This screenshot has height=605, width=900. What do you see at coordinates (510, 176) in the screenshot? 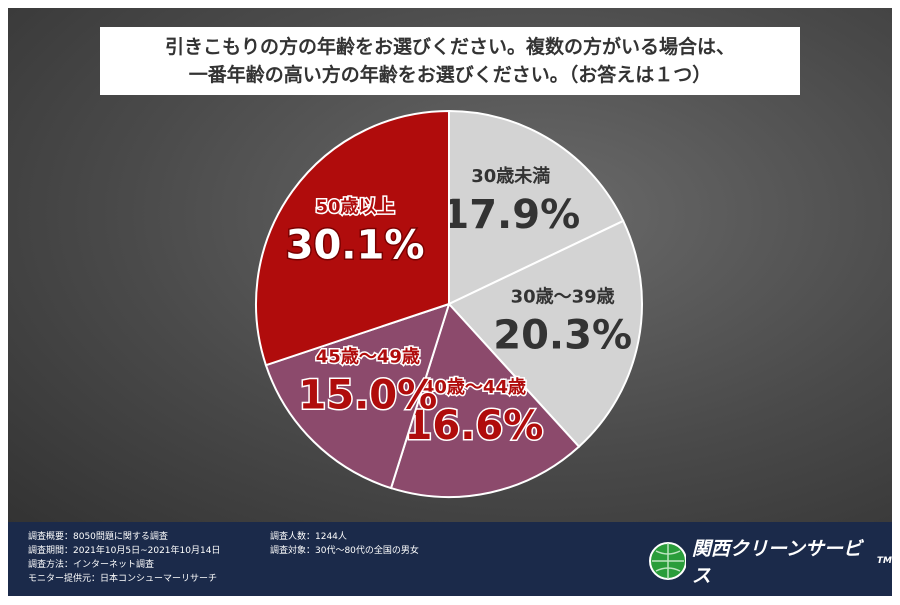
I see `slice-category: 30歳未満` at bounding box center [510, 176].